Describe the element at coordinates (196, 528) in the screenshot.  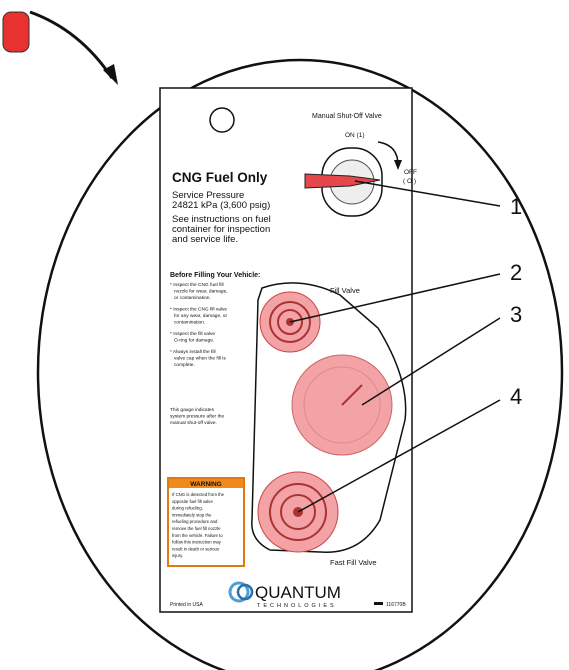
I see `warning-line: remove the fuel fill nozzle` at that location.